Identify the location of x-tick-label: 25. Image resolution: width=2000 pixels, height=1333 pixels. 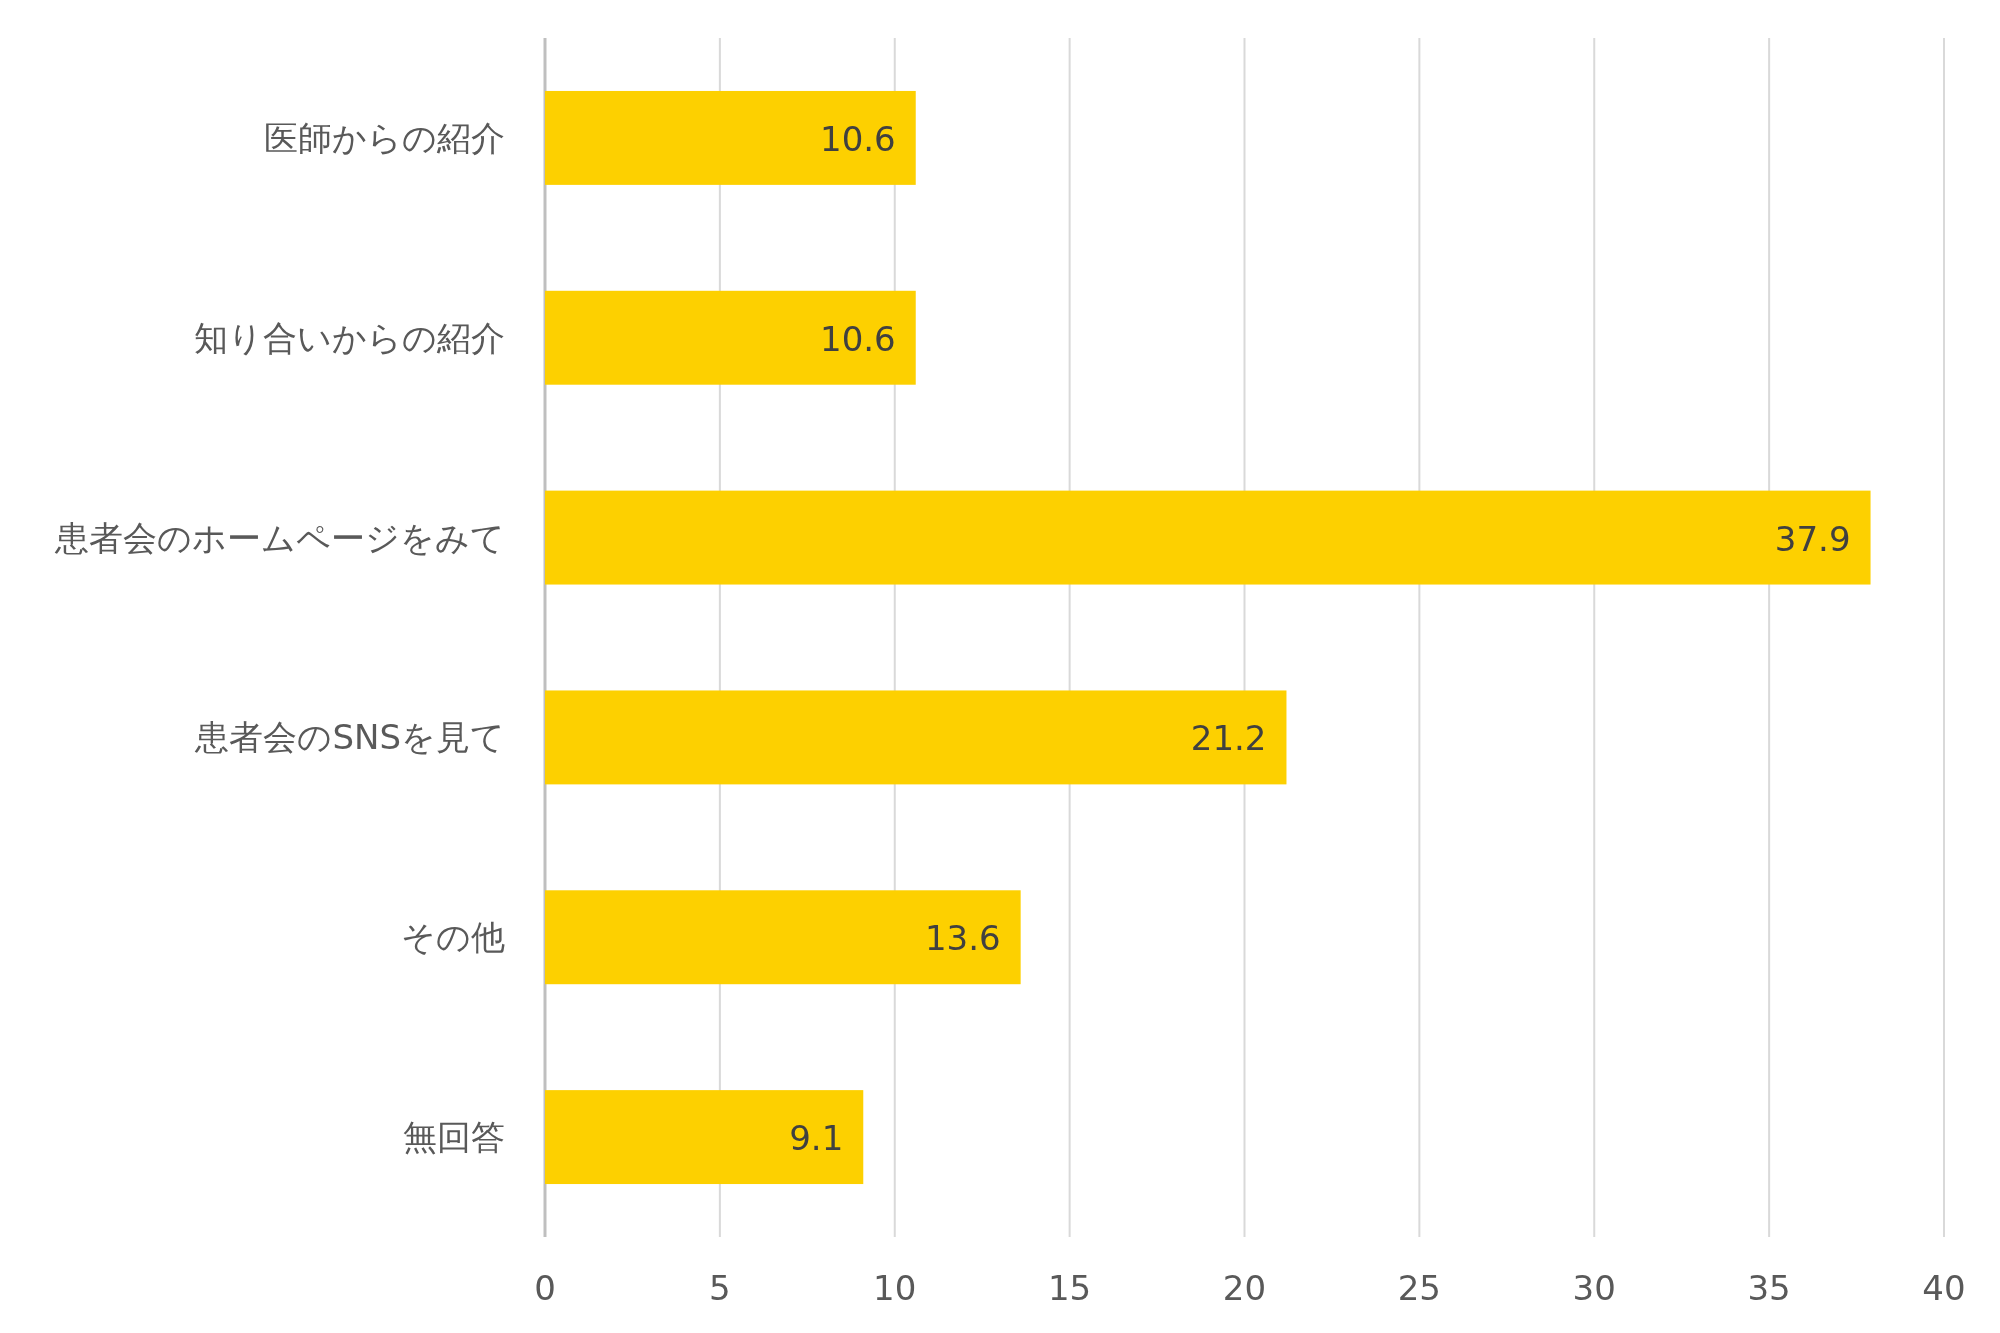
(1419, 1288).